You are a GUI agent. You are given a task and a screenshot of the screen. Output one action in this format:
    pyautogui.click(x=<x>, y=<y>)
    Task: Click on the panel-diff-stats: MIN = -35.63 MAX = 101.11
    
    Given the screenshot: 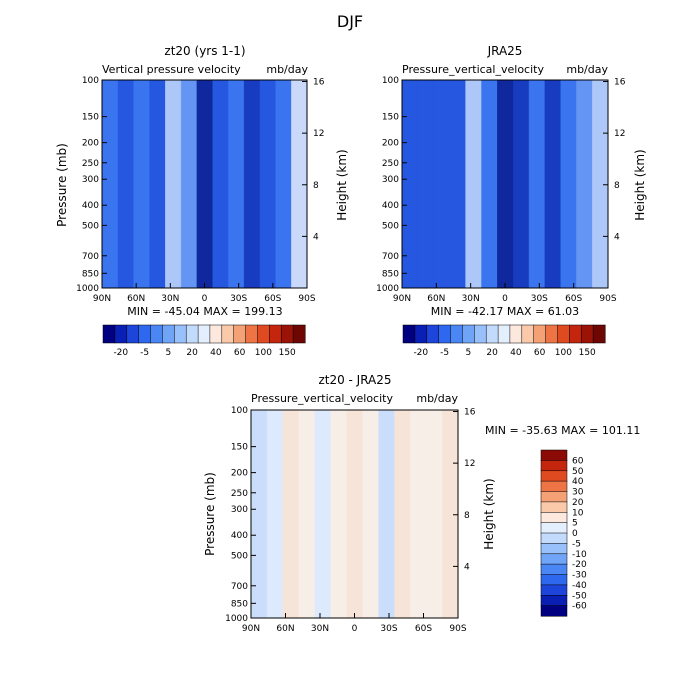 What is the action you would take?
    pyautogui.click(x=562, y=430)
    